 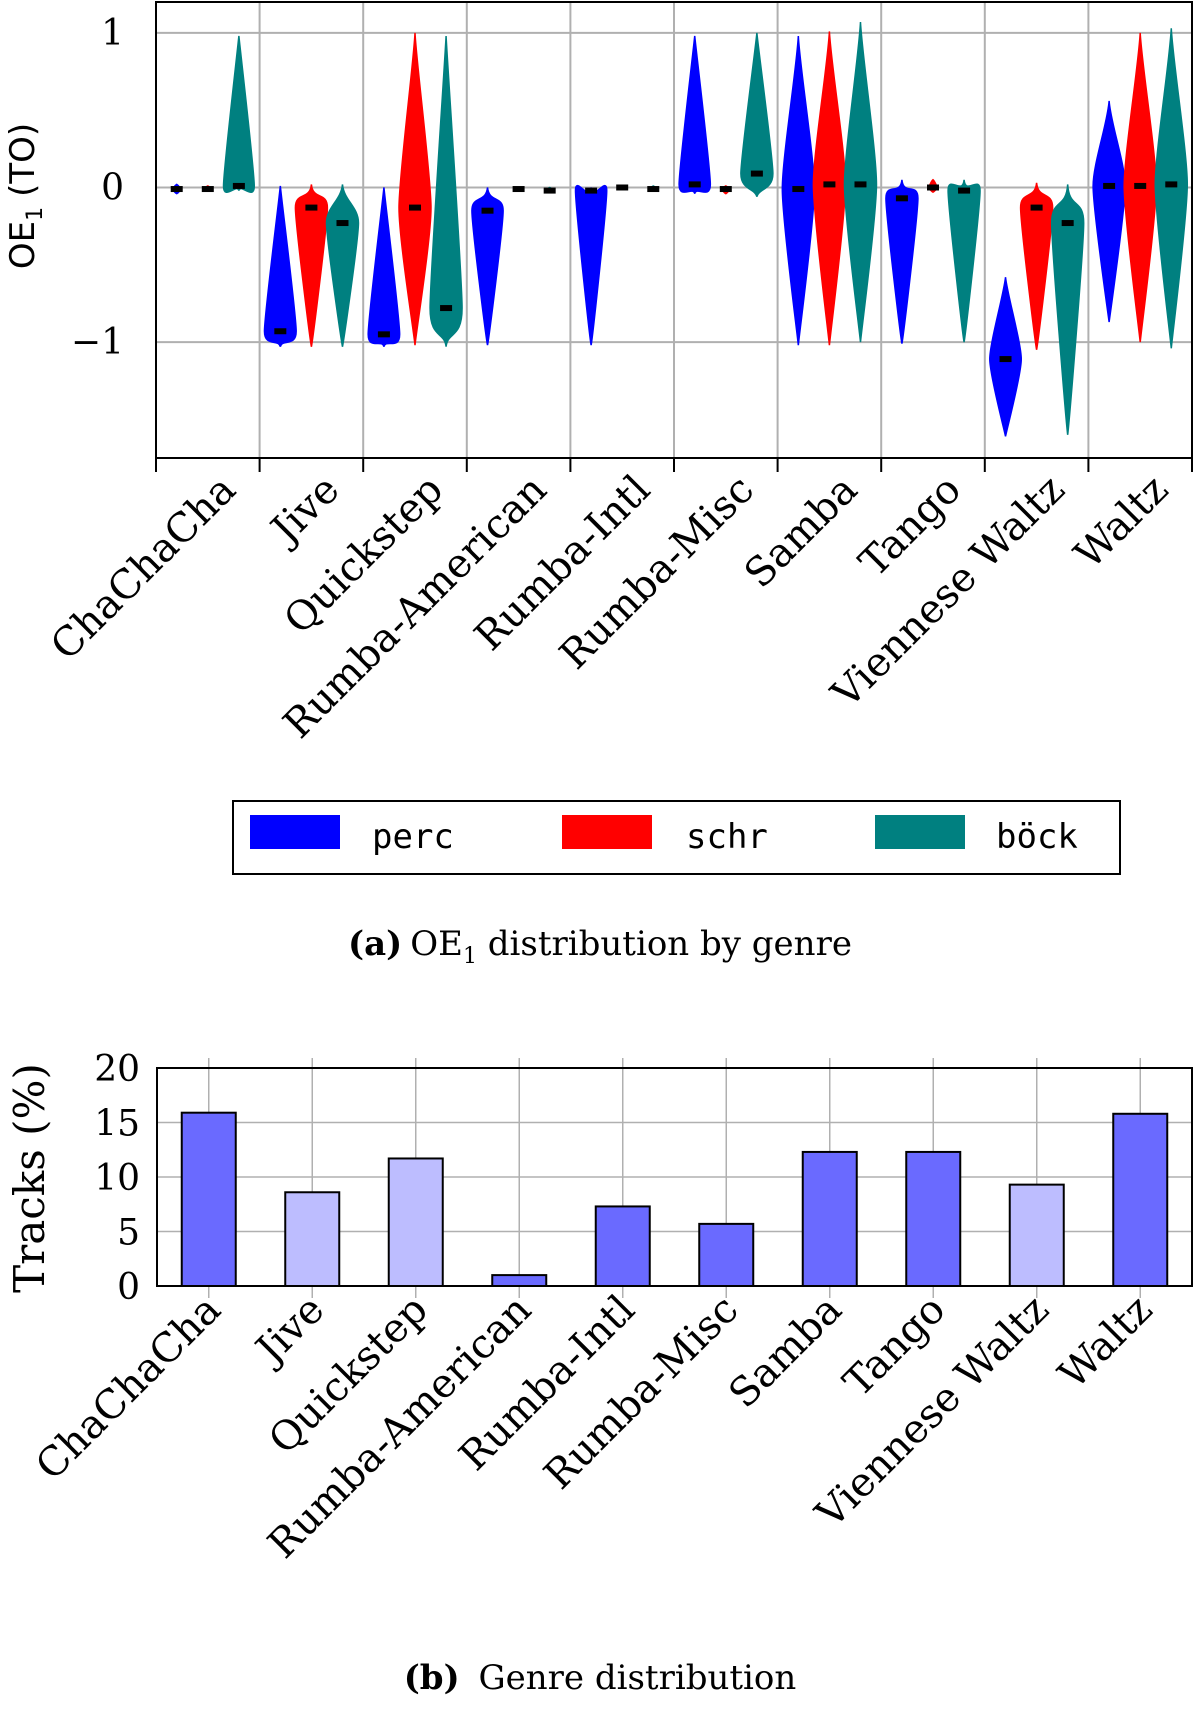 I want to click on violin-x-tick-label: Samba, so click(x=801, y=532).